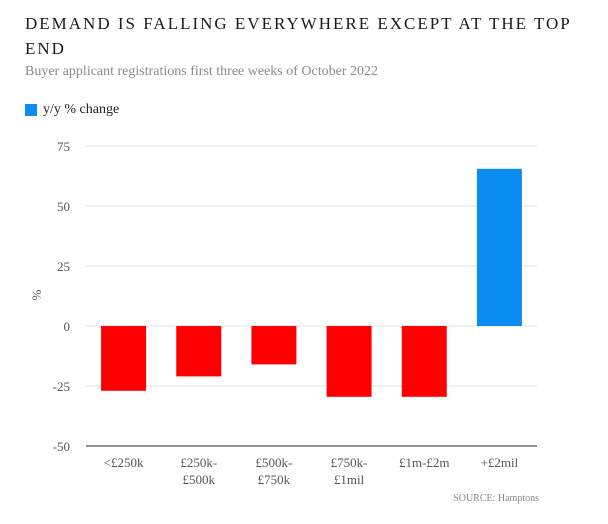 This screenshot has height=524, width=608. What do you see at coordinates (61, 446) in the screenshot?
I see `y-tick-label: -50` at bounding box center [61, 446].